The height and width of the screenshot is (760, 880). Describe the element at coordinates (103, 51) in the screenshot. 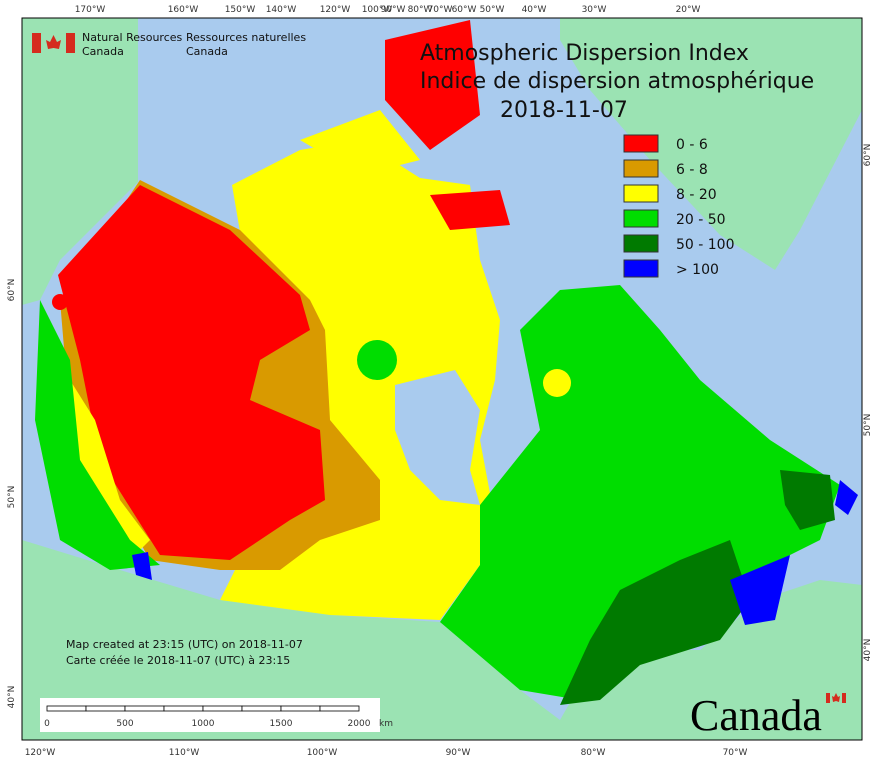

I see `agency-en: Canada` at that location.